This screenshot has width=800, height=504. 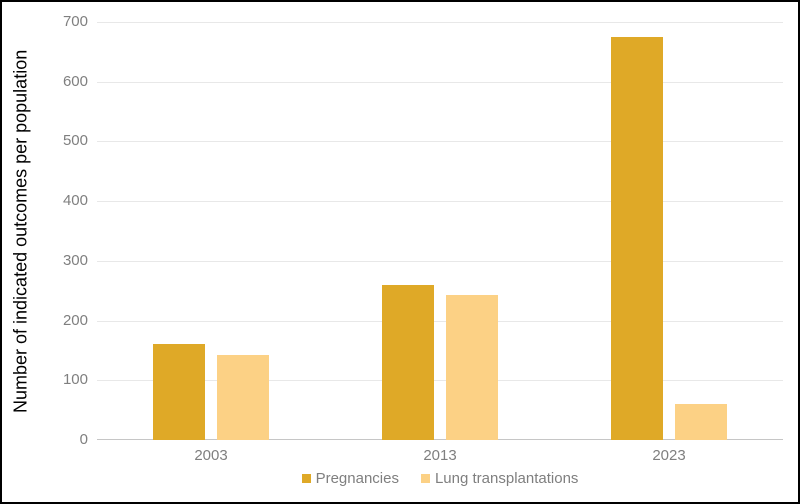 What do you see at coordinates (75, 141) in the screenshot?
I see `y-tick-label: 500` at bounding box center [75, 141].